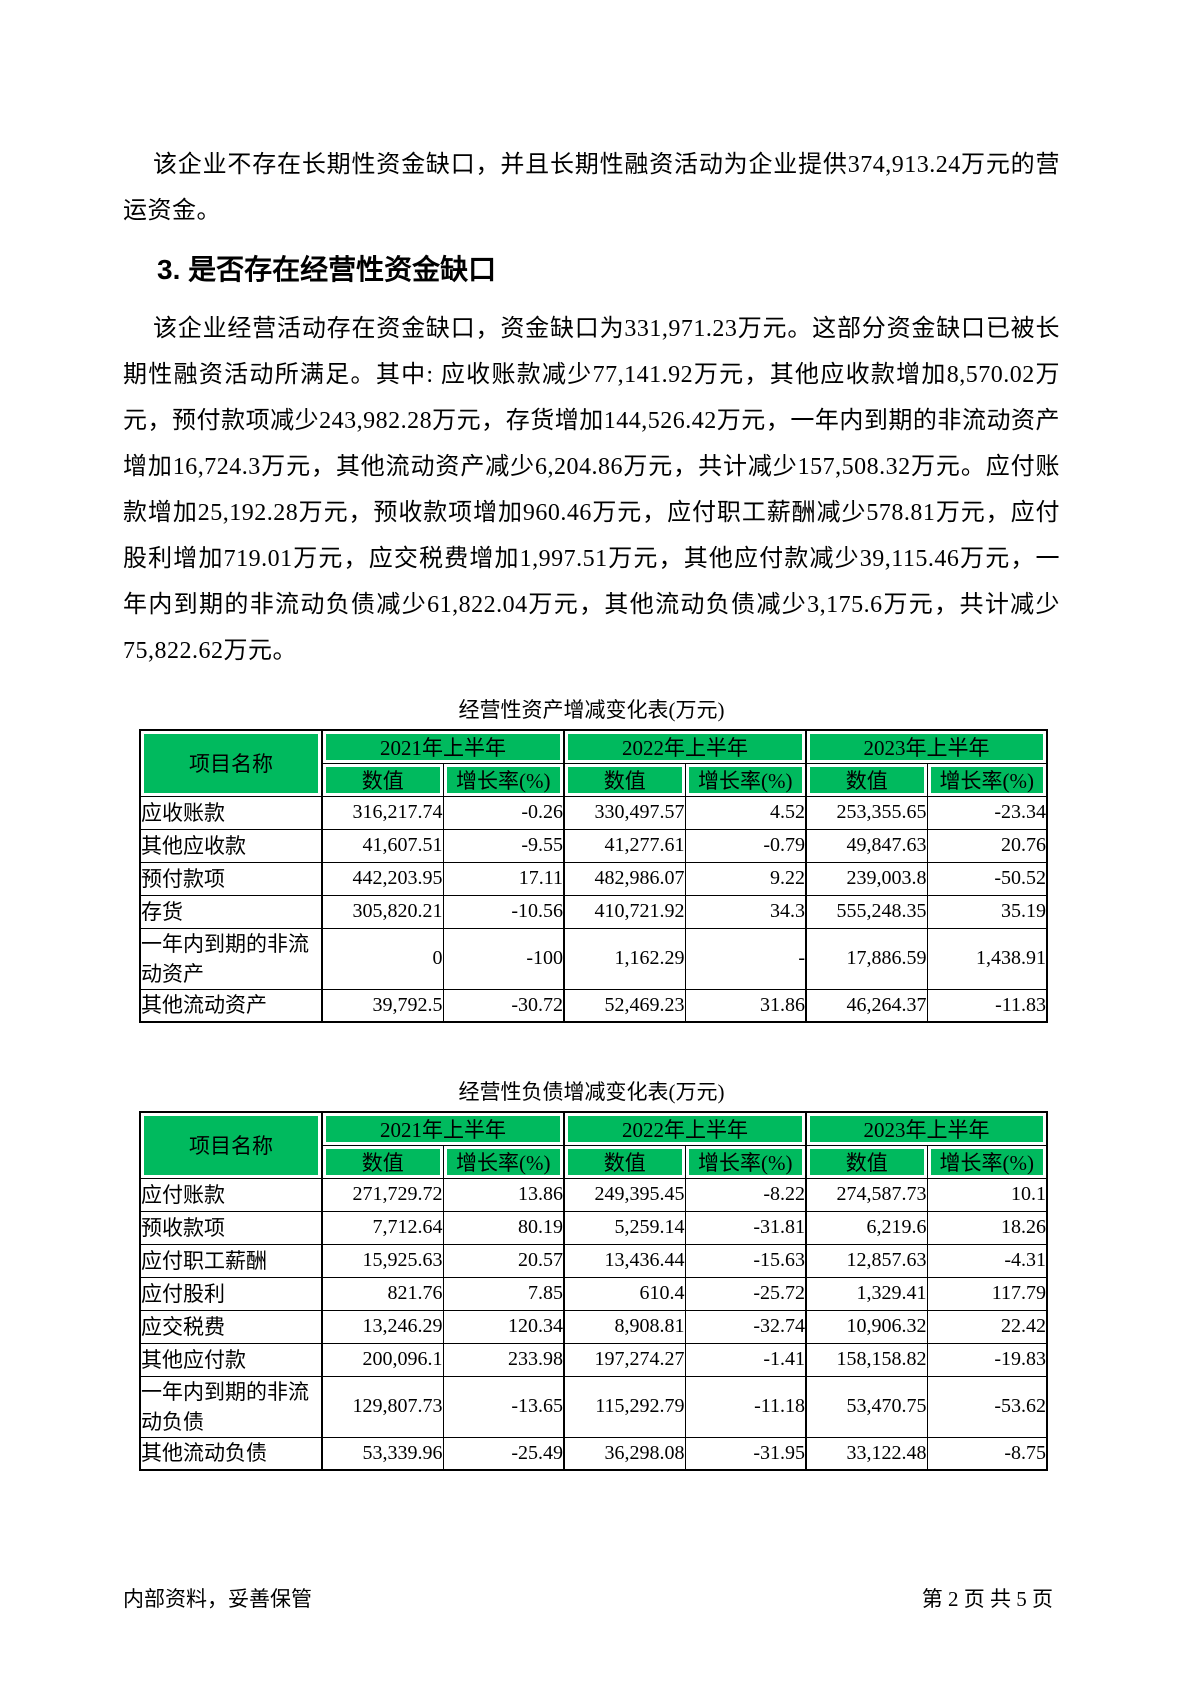 The height and width of the screenshot is (1684, 1191). I want to click on row-label: 应交税费, so click(231, 1326).